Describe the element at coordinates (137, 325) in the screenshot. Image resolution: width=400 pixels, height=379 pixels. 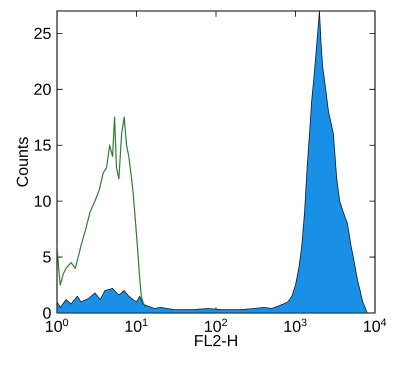
I see `x-tick-label: 10$^{1}$` at that location.